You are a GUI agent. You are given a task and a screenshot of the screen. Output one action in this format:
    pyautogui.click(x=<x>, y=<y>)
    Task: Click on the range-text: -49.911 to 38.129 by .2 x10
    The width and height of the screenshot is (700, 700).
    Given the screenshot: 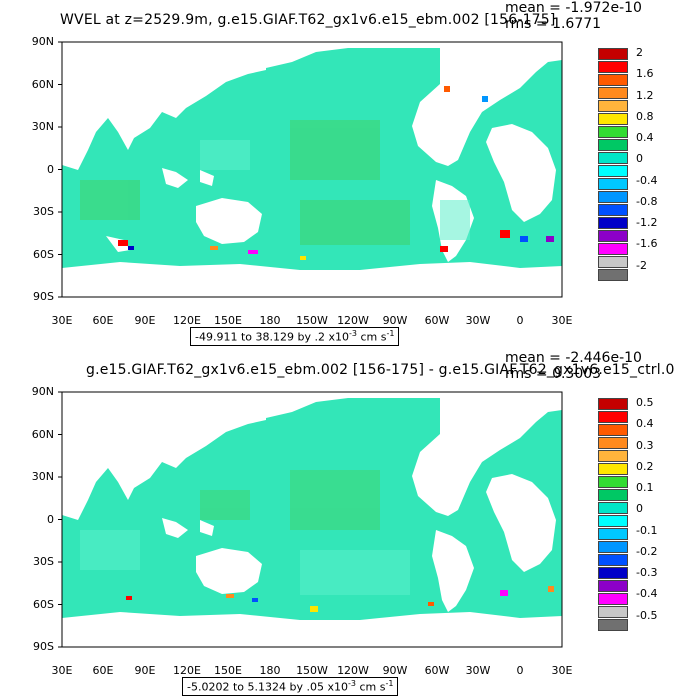 What is the action you would take?
    pyautogui.click(x=272, y=337)
    